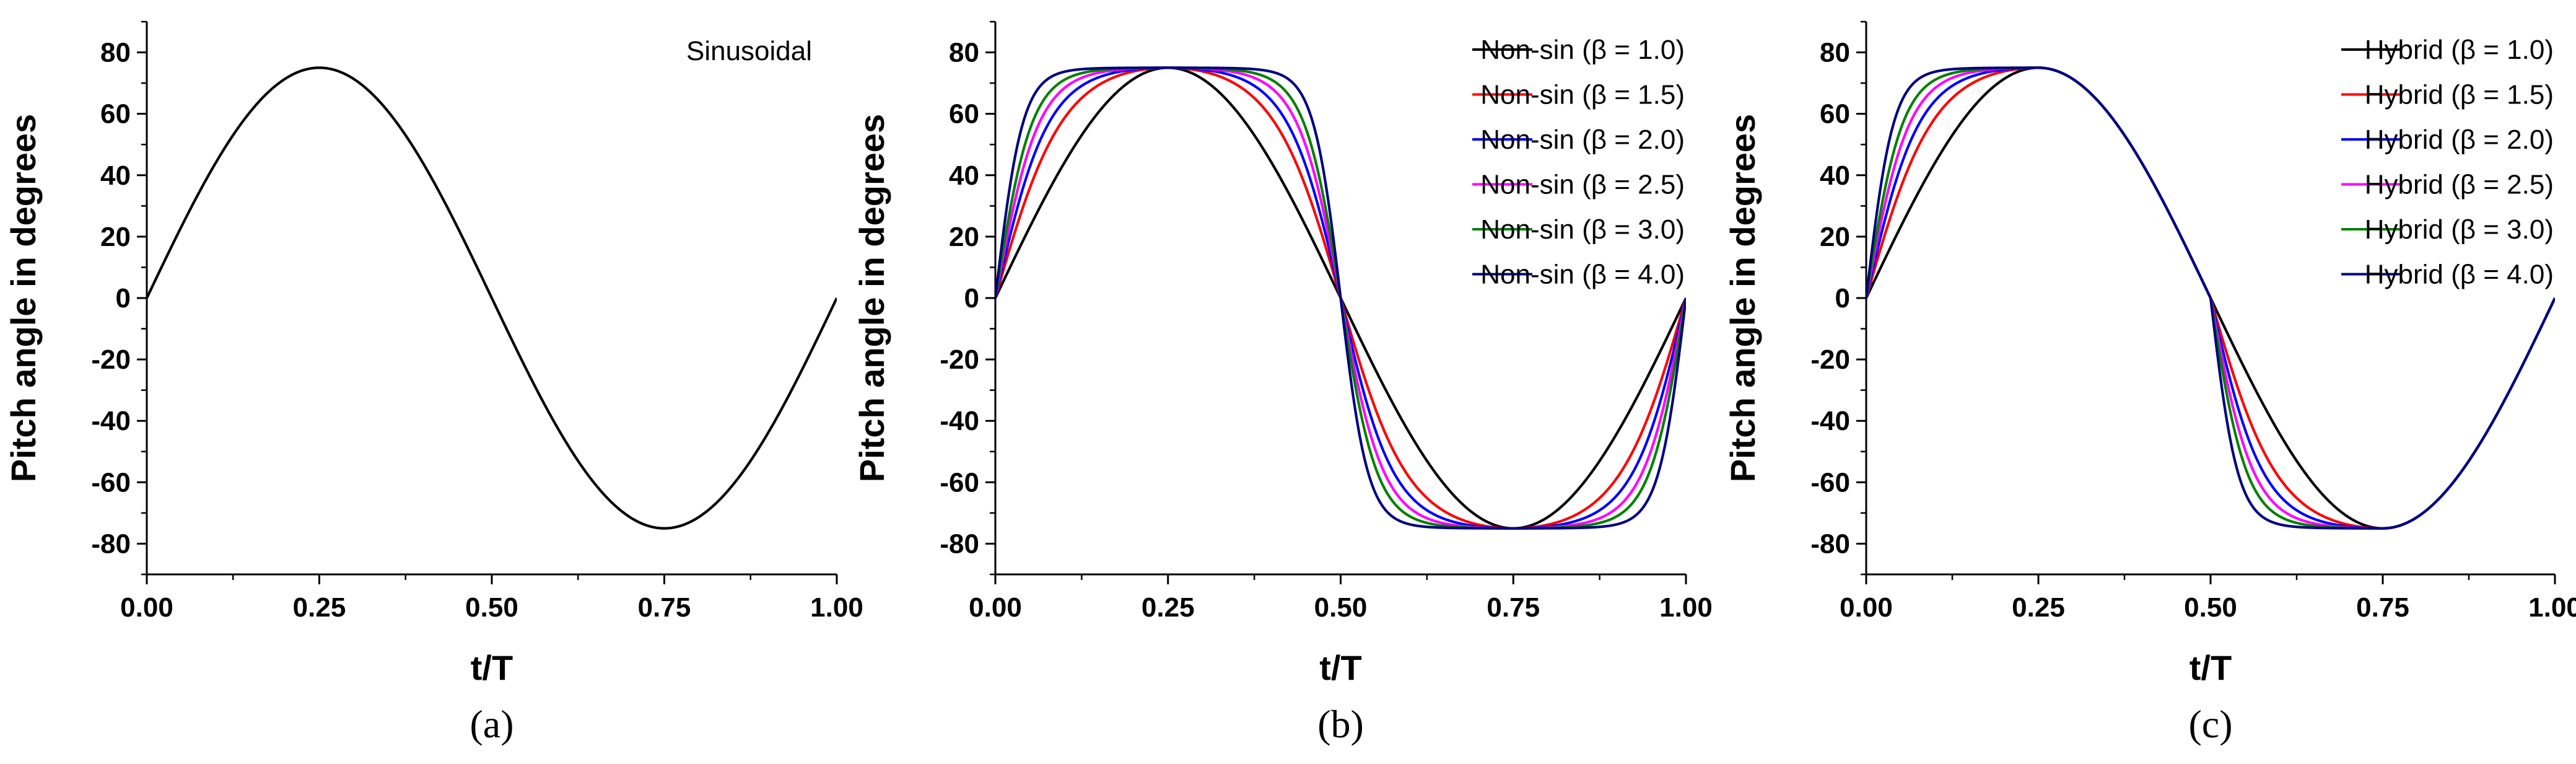 This screenshot has width=2576, height=764. What do you see at coordinates (1582, 229) in the screenshot?
I see `legend-label: Non-sin (β = 3.0)` at bounding box center [1582, 229].